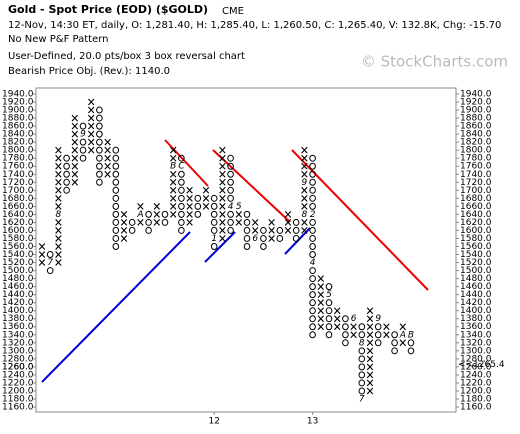 Image resolution: width=520 pixels, height=434 pixels. Describe the element at coordinates (362, 399) in the screenshot. I see `month-mark: 7` at that location.